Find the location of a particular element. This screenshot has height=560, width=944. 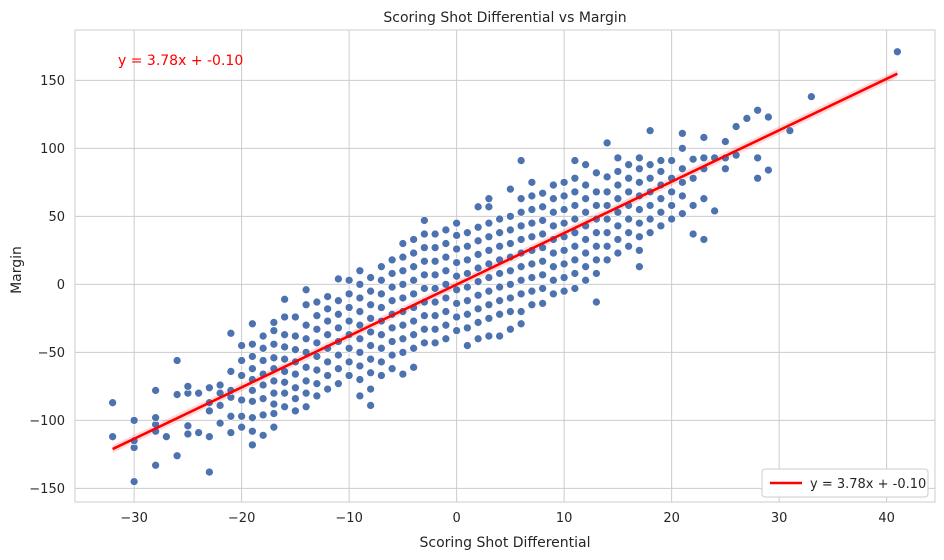

x-tick-label: 30 is located at coordinates (779, 518).